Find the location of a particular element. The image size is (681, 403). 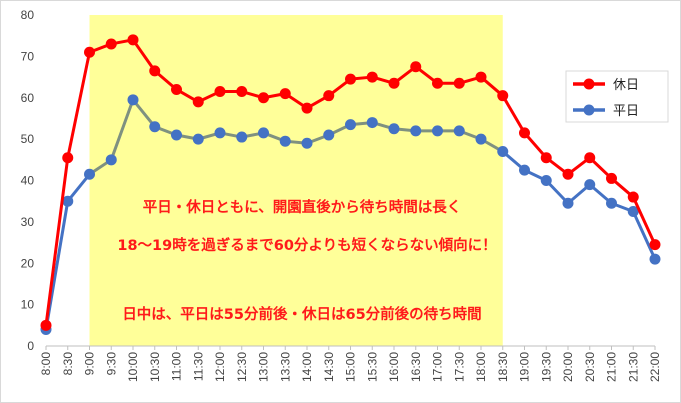

x-tick-label: 13:30 is located at coordinates (285, 367).